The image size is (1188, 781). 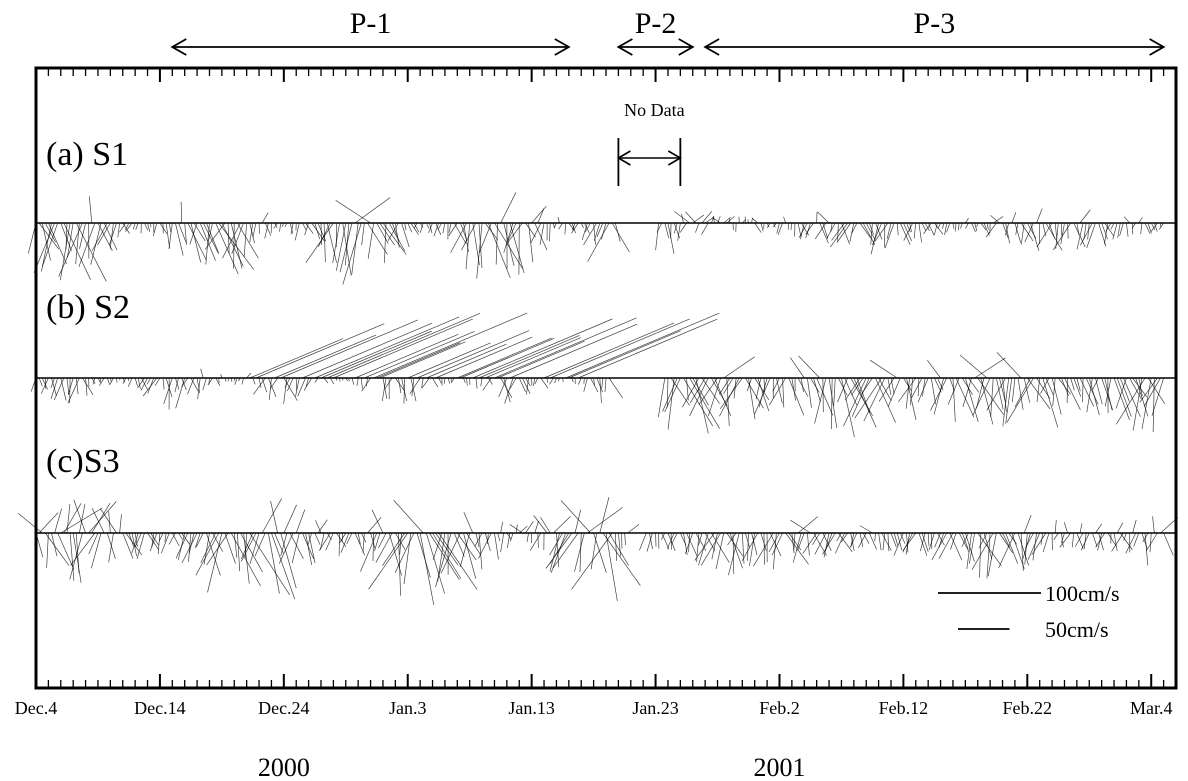 What do you see at coordinates (178, 47) in the screenshot?
I see `period-arrow-head` at bounding box center [178, 47].